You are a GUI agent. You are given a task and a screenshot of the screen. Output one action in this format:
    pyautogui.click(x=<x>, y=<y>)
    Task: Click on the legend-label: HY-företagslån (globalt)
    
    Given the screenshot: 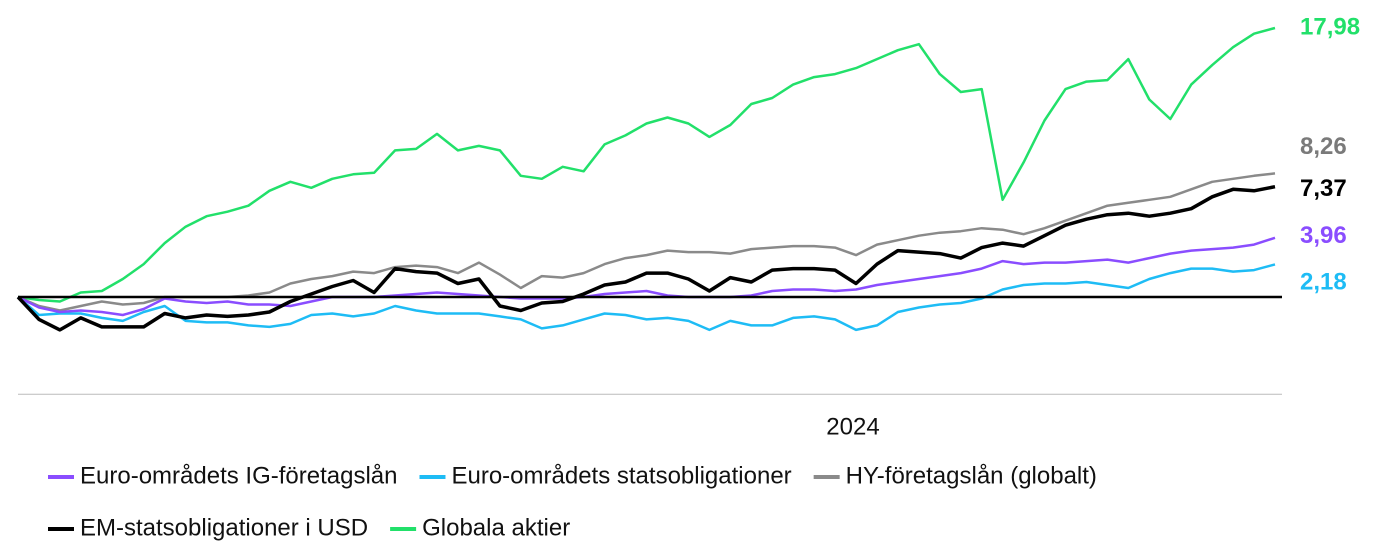 What is the action you would take?
    pyautogui.click(x=971, y=475)
    